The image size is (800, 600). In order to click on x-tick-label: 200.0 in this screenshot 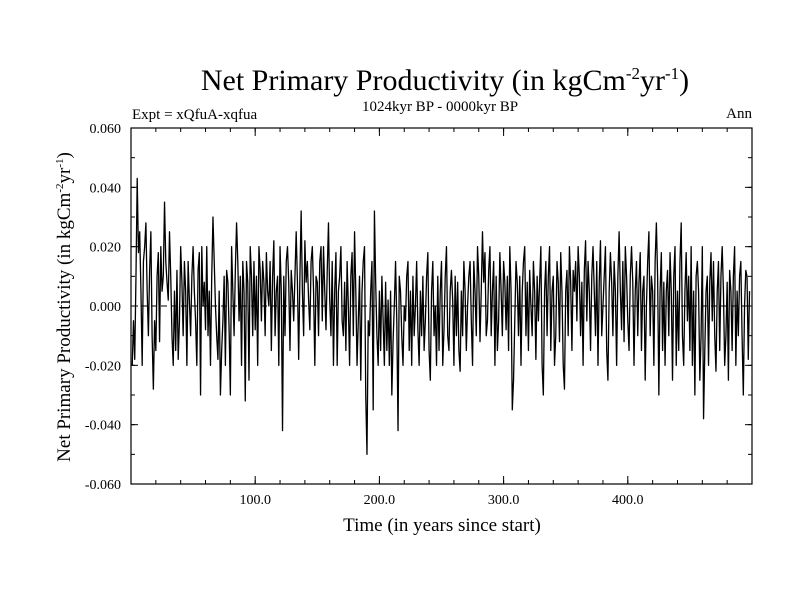, I will do `click(380, 500)`.